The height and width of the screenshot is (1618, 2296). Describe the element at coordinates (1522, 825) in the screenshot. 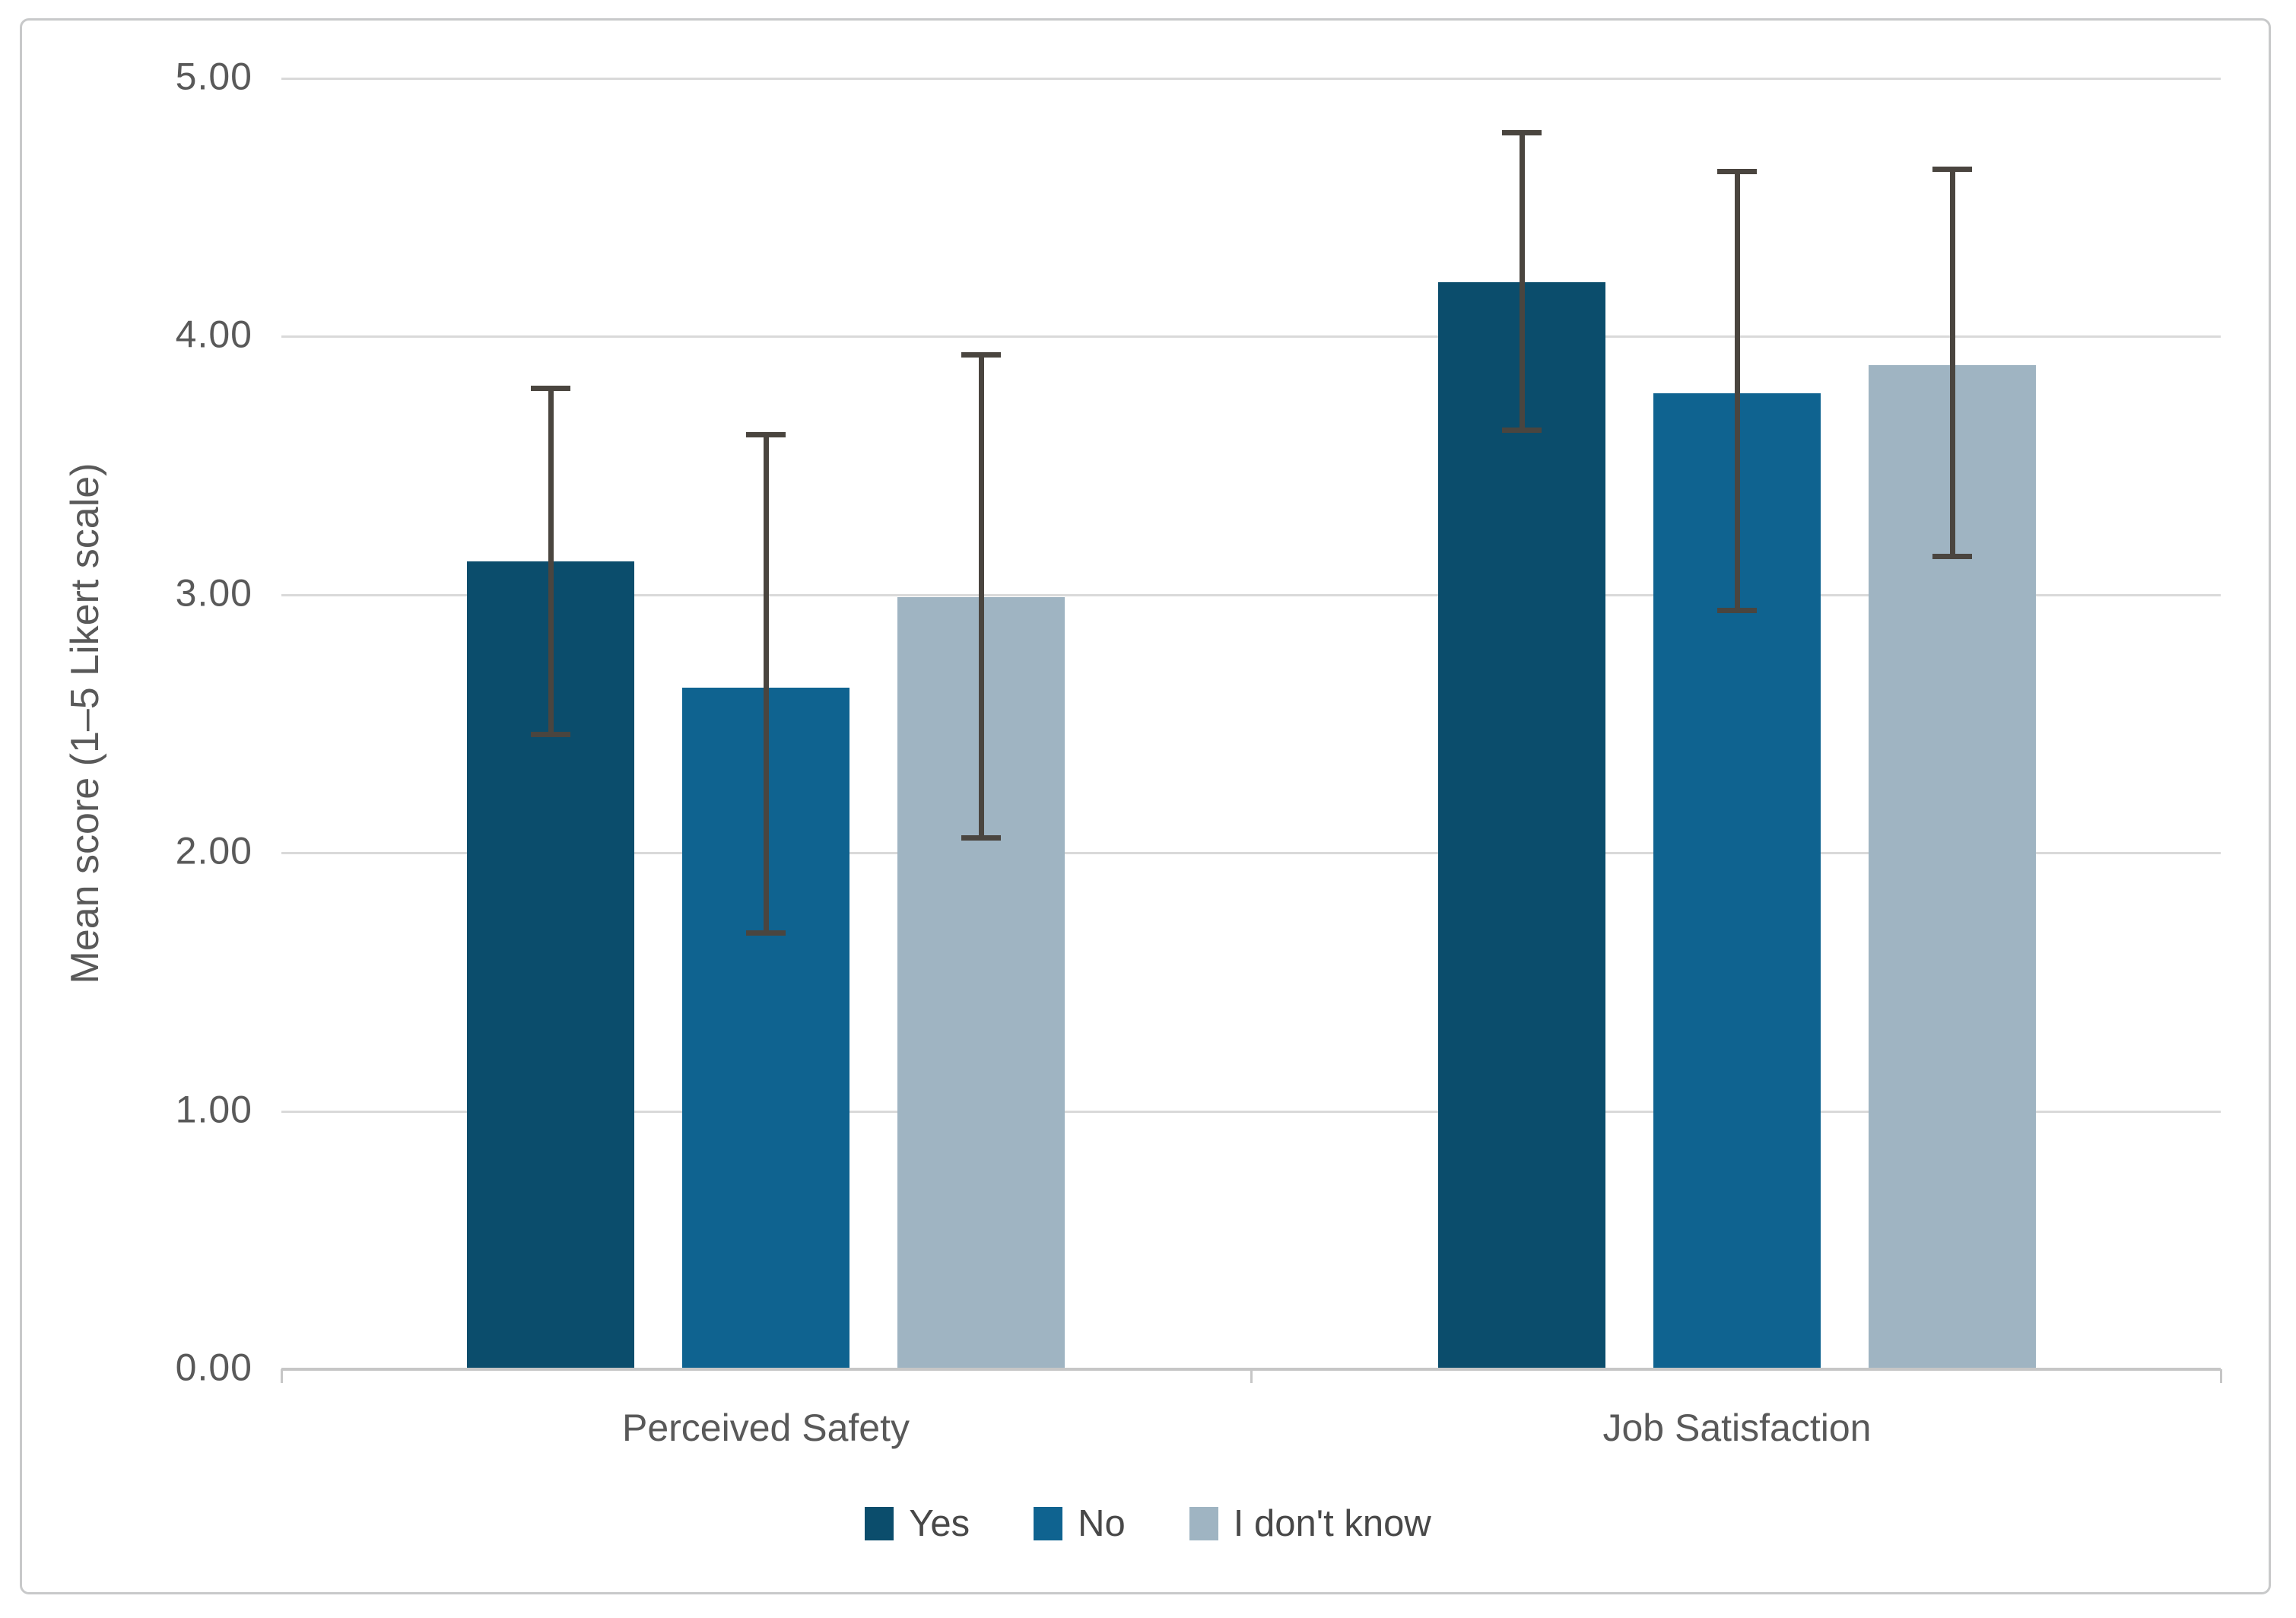

I see `bar-job-satisfaction-yes` at that location.